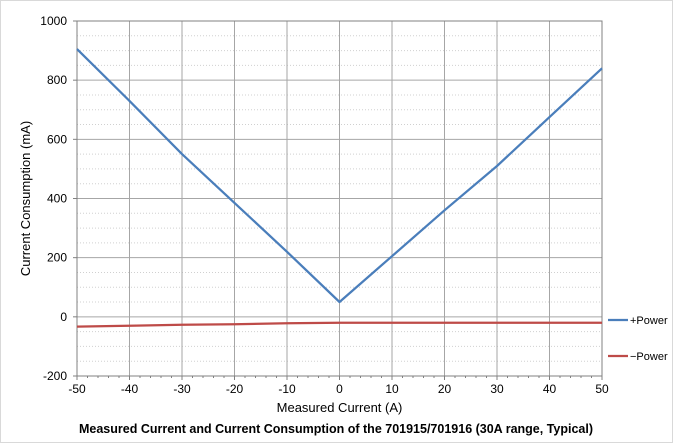 The height and width of the screenshot is (443, 673). I want to click on x-tick-label: 40, so click(550, 389).